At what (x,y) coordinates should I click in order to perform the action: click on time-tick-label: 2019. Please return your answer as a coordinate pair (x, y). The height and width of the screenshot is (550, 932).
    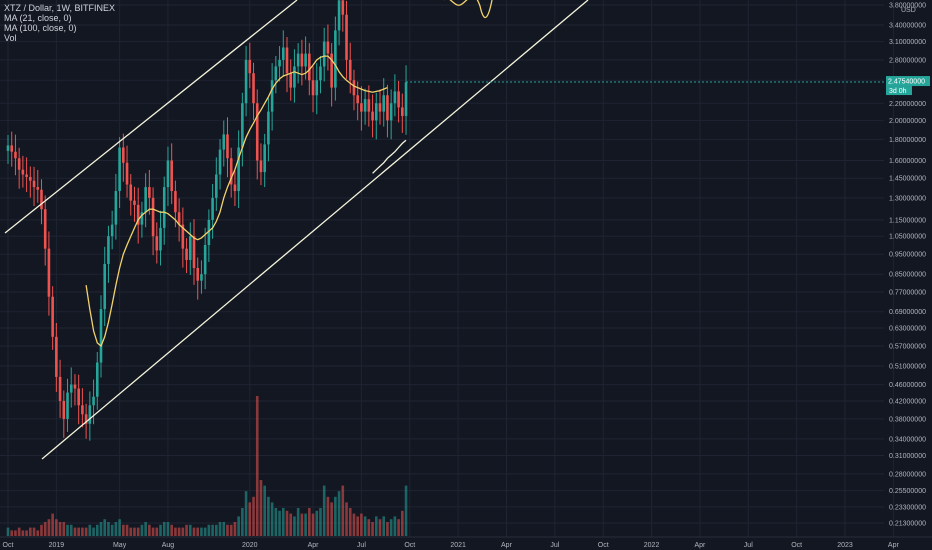
    Looking at the image, I should click on (57, 545).